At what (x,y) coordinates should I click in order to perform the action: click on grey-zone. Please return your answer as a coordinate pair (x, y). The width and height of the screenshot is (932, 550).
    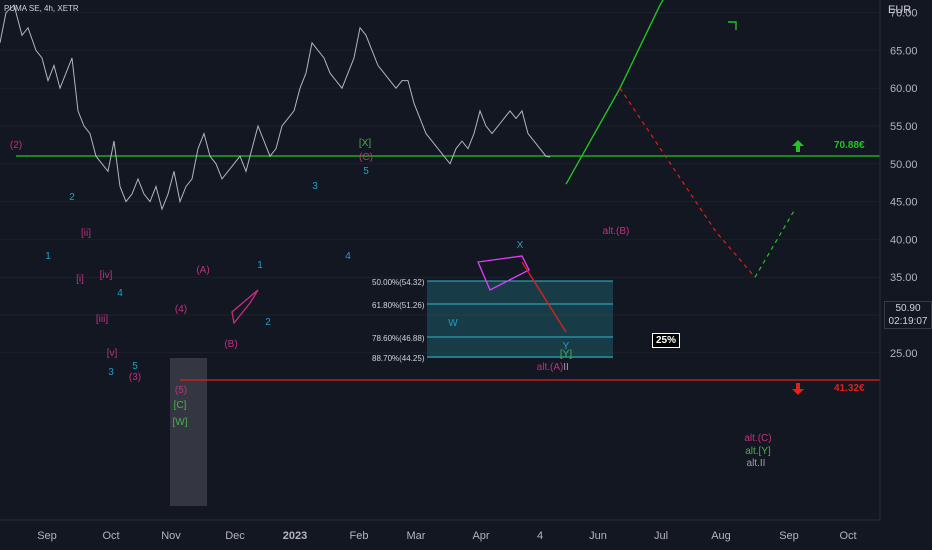
    Looking at the image, I should click on (188, 432).